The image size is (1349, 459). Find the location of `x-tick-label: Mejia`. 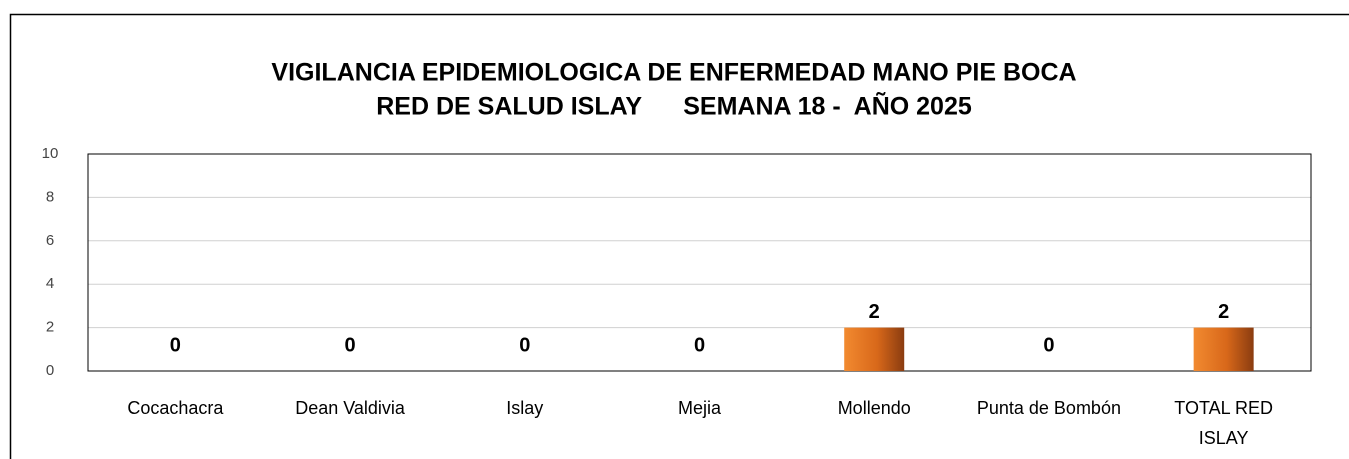

x-tick-label: Mejia is located at coordinates (700, 408).